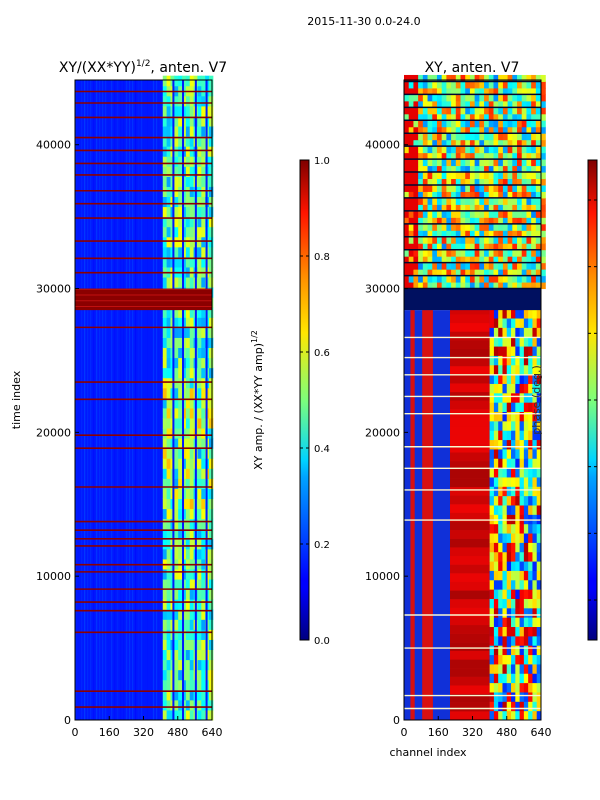 Image resolution: width=600 pixels, height=800 pixels. Describe the element at coordinates (470, 405) in the screenshot. I see `phase-red-texture` at that location.